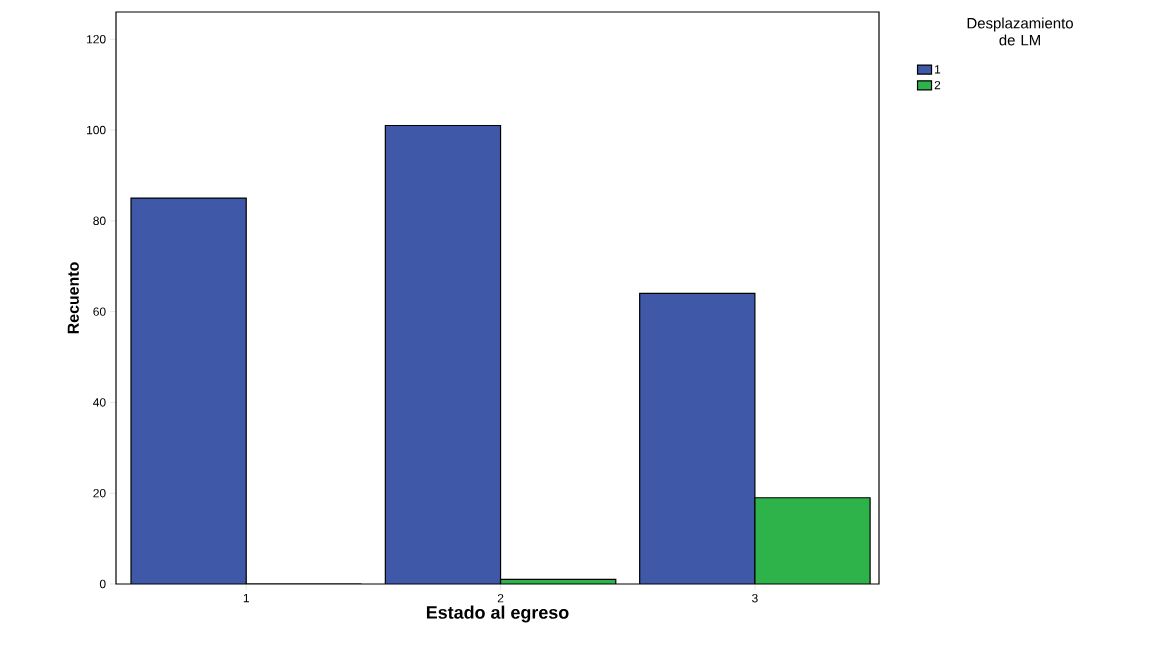 Image resolution: width=1166 pixels, height=651 pixels. I want to click on y-axis-title: Recuento, so click(73, 298).